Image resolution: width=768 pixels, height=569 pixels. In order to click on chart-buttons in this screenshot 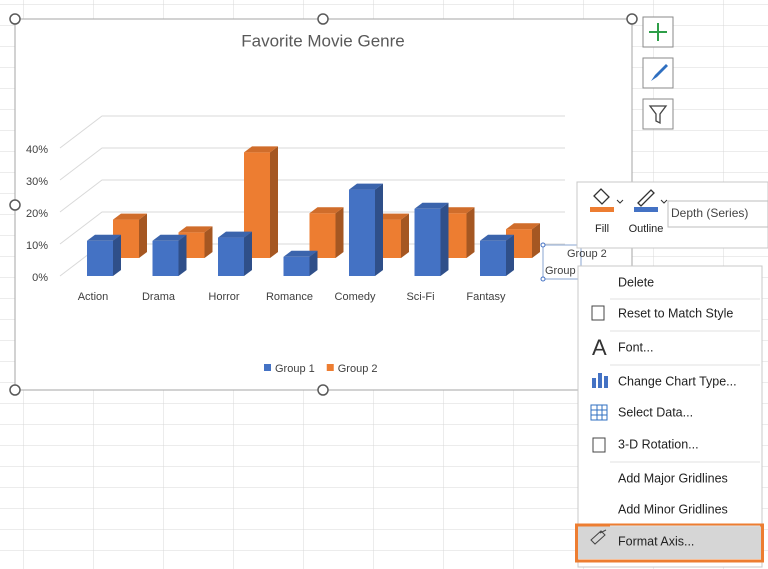, I will do `click(658, 73)`.